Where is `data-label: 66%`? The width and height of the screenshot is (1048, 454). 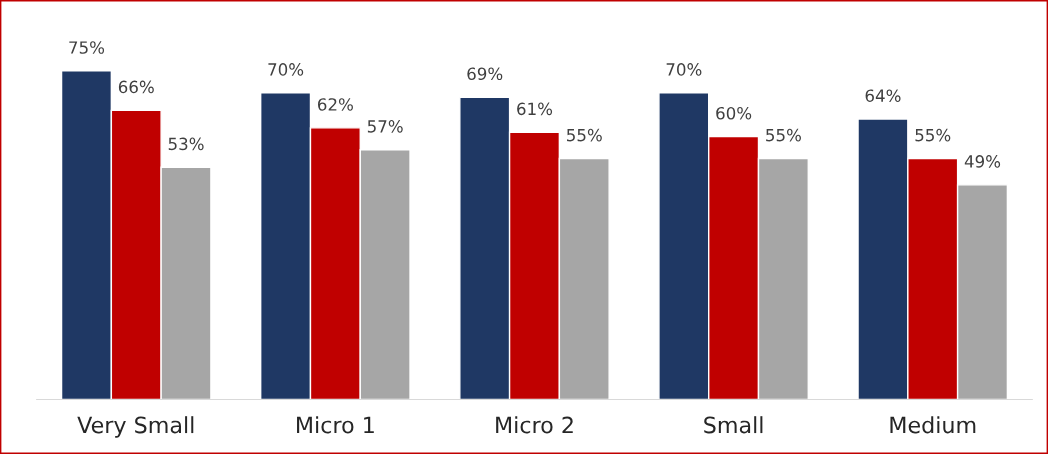
data-label: 66% is located at coordinates (136, 87).